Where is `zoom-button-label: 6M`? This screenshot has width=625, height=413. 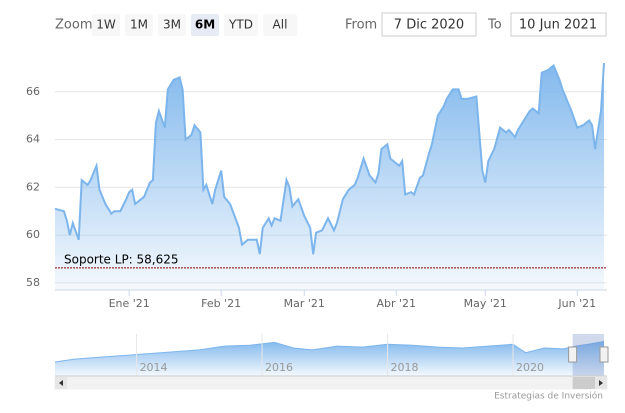
zoom-button-label: 6M is located at coordinates (205, 25).